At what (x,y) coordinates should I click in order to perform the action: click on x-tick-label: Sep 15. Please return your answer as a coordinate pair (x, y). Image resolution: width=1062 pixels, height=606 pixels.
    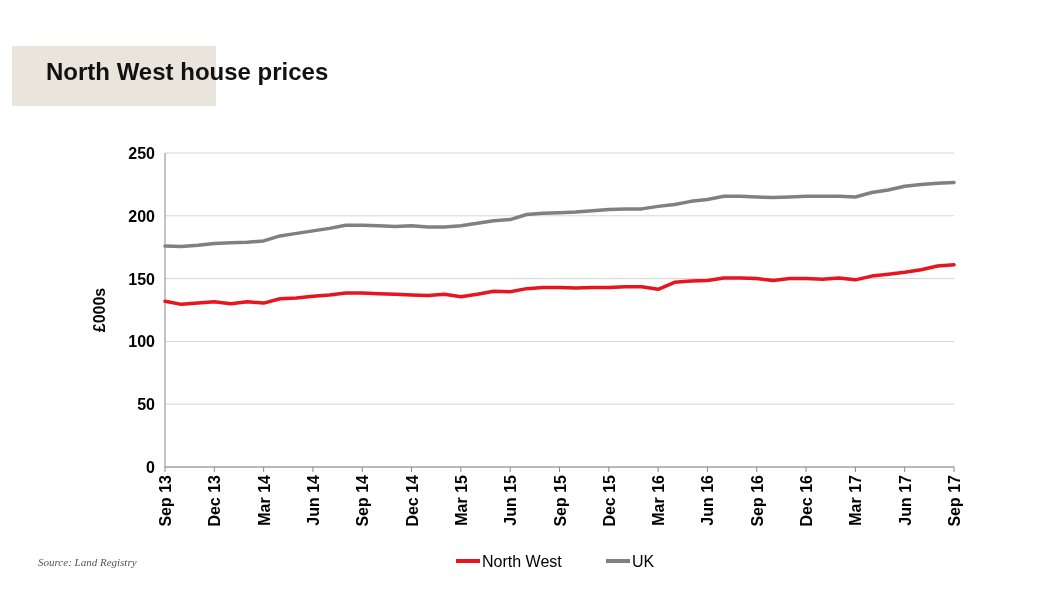
    Looking at the image, I should click on (560, 500).